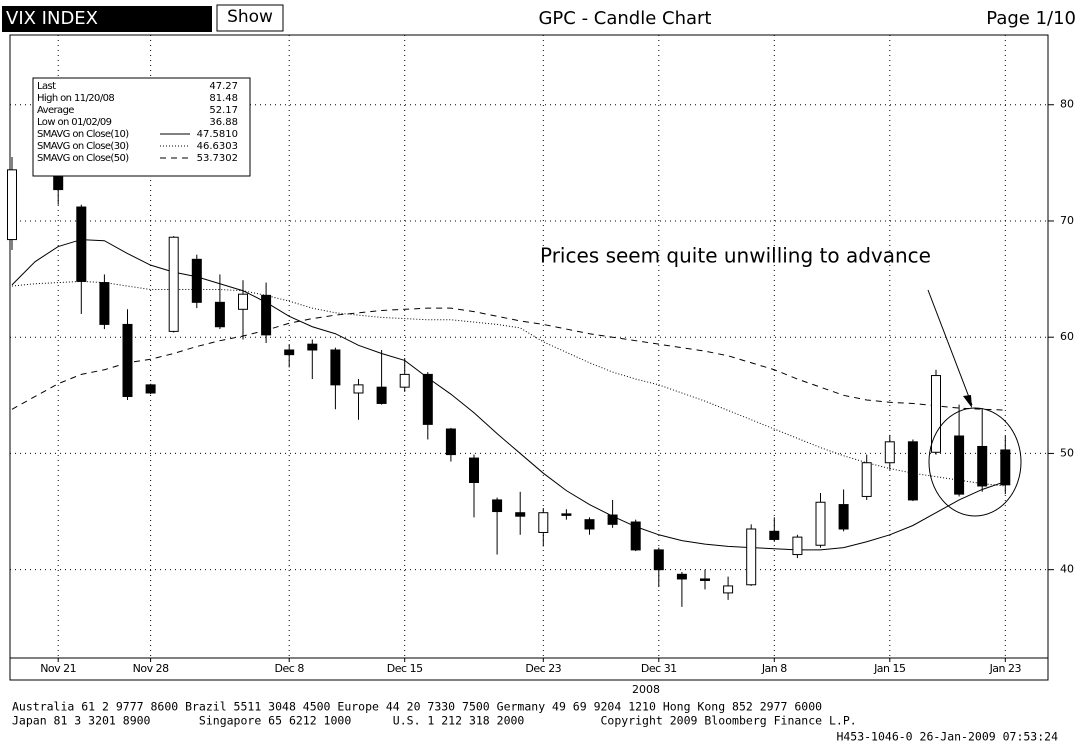 The width and height of the screenshot is (1081, 751). I want to click on y-tick-label: 80, so click(1067, 104).